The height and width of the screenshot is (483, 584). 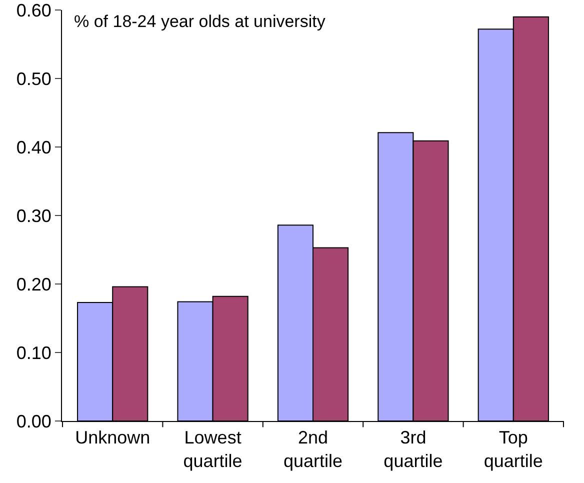 I want to click on x-tick-label: 2nd quartile, so click(x=313, y=449).